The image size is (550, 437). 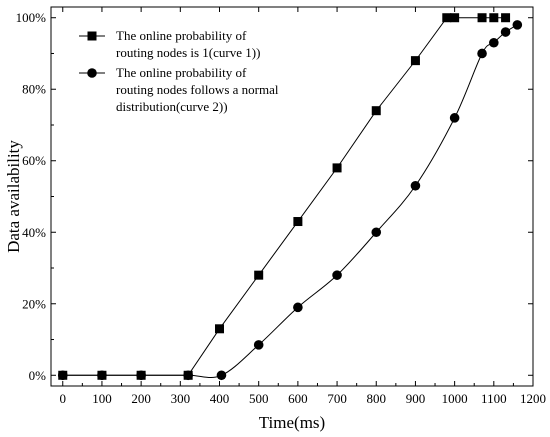 I want to click on x-tick-label: 300, so click(x=181, y=398).